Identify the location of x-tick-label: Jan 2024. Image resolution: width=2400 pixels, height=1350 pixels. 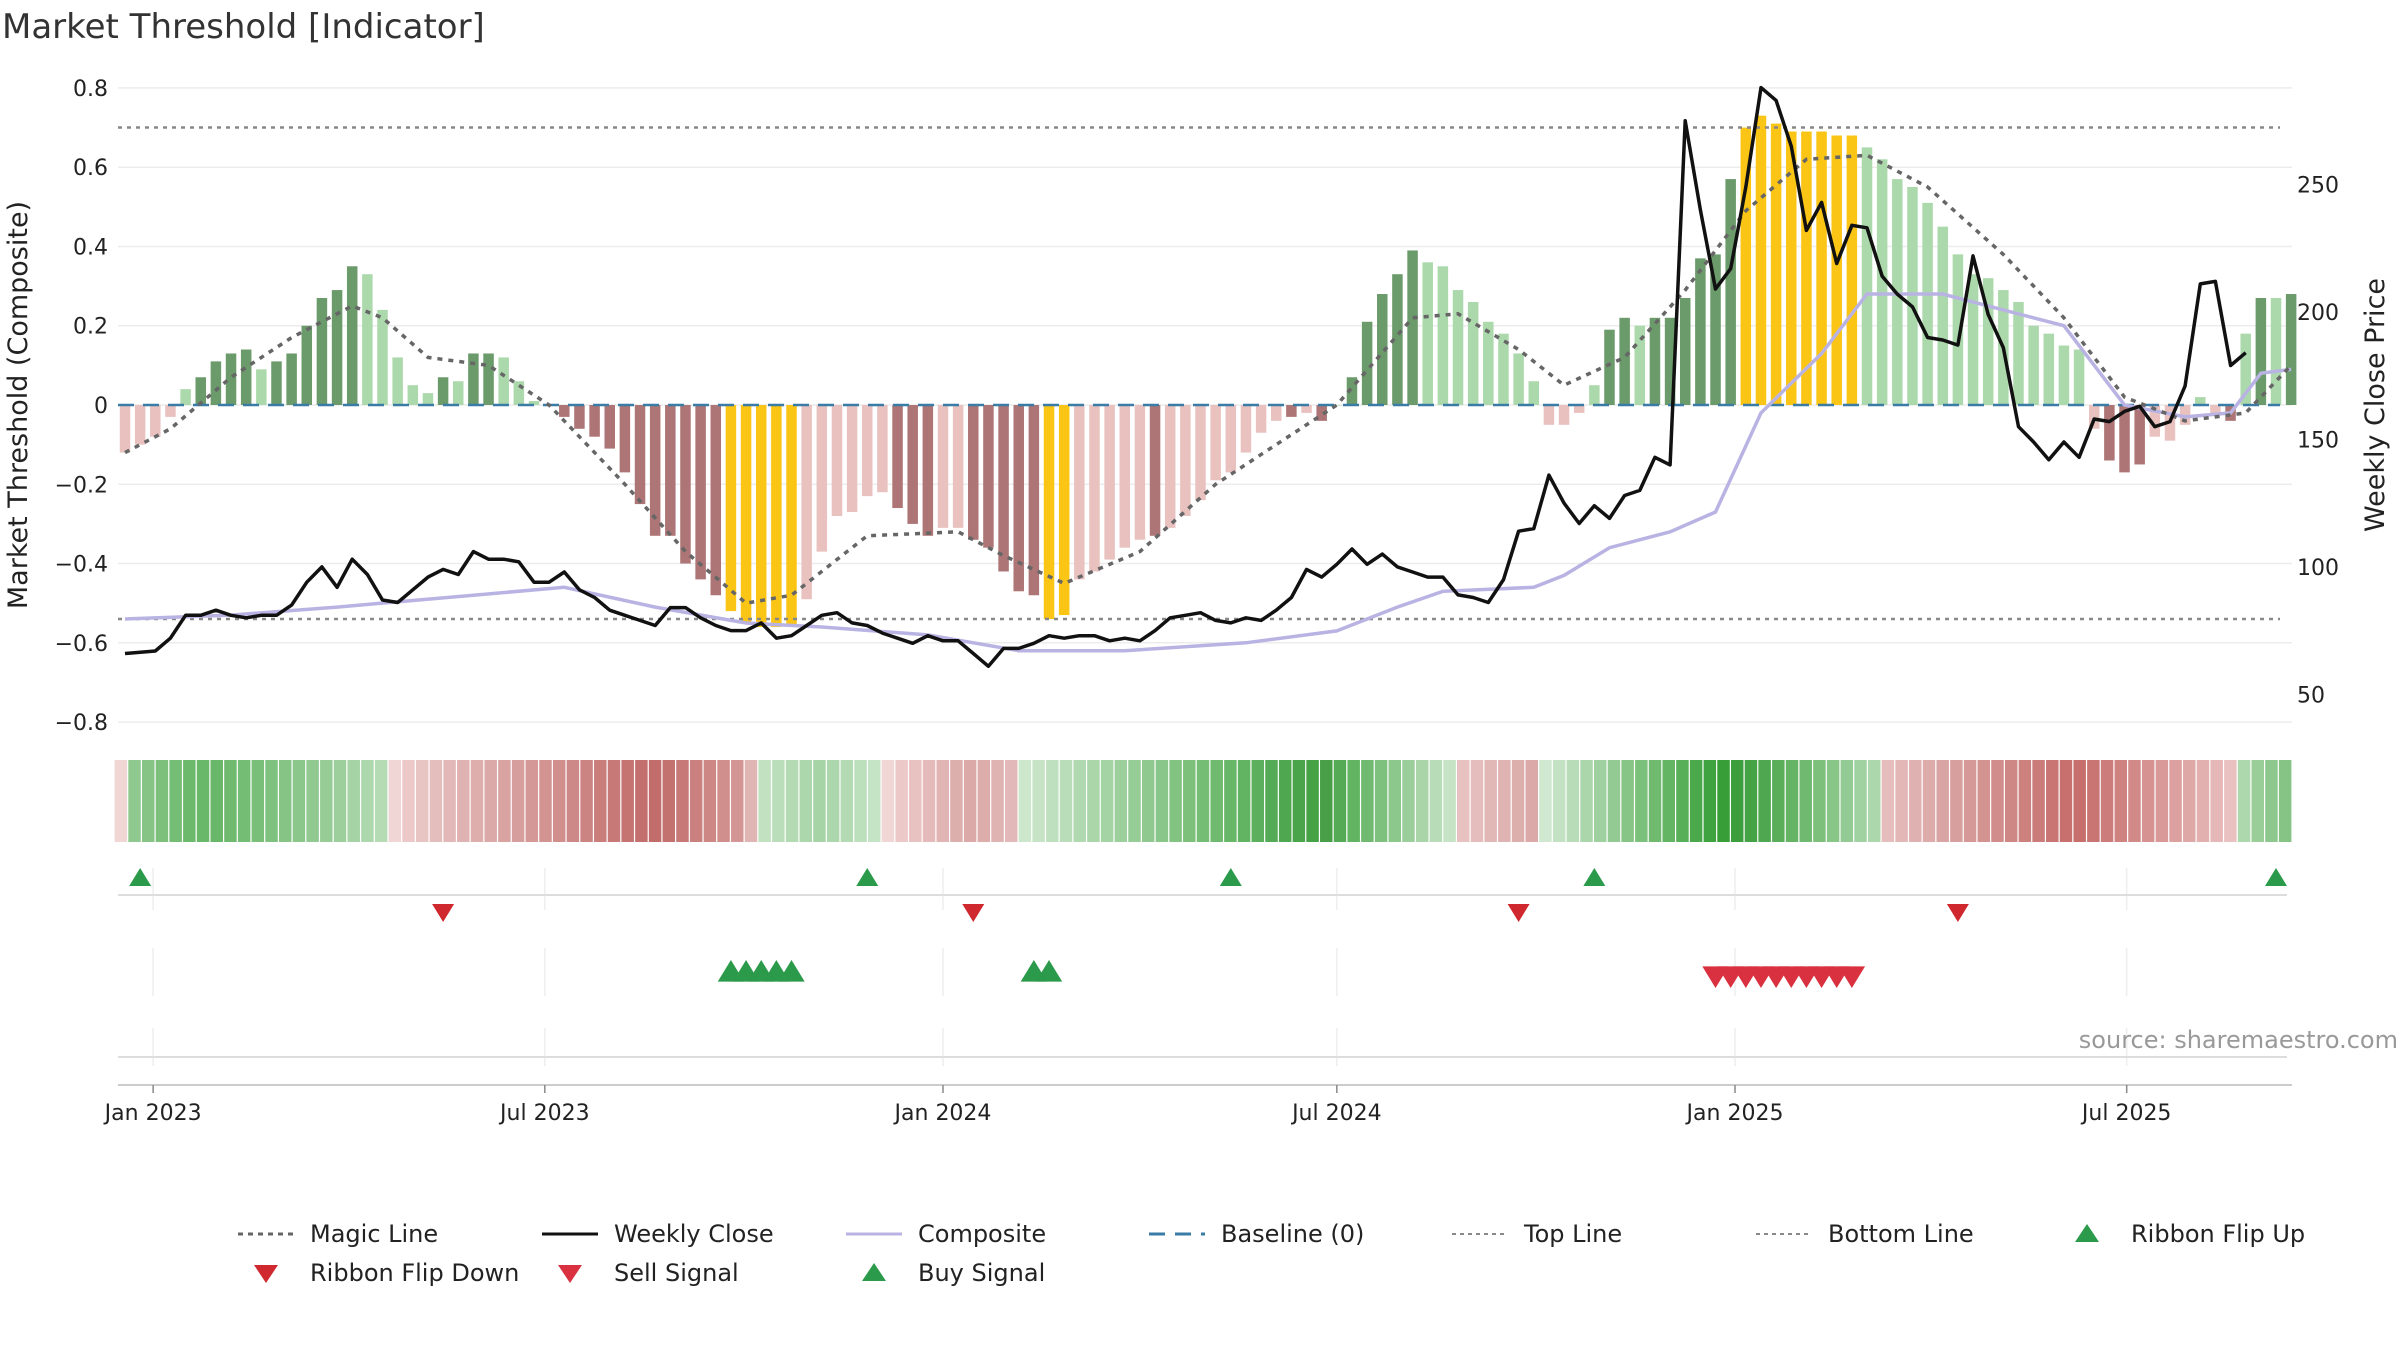
(942, 1113).